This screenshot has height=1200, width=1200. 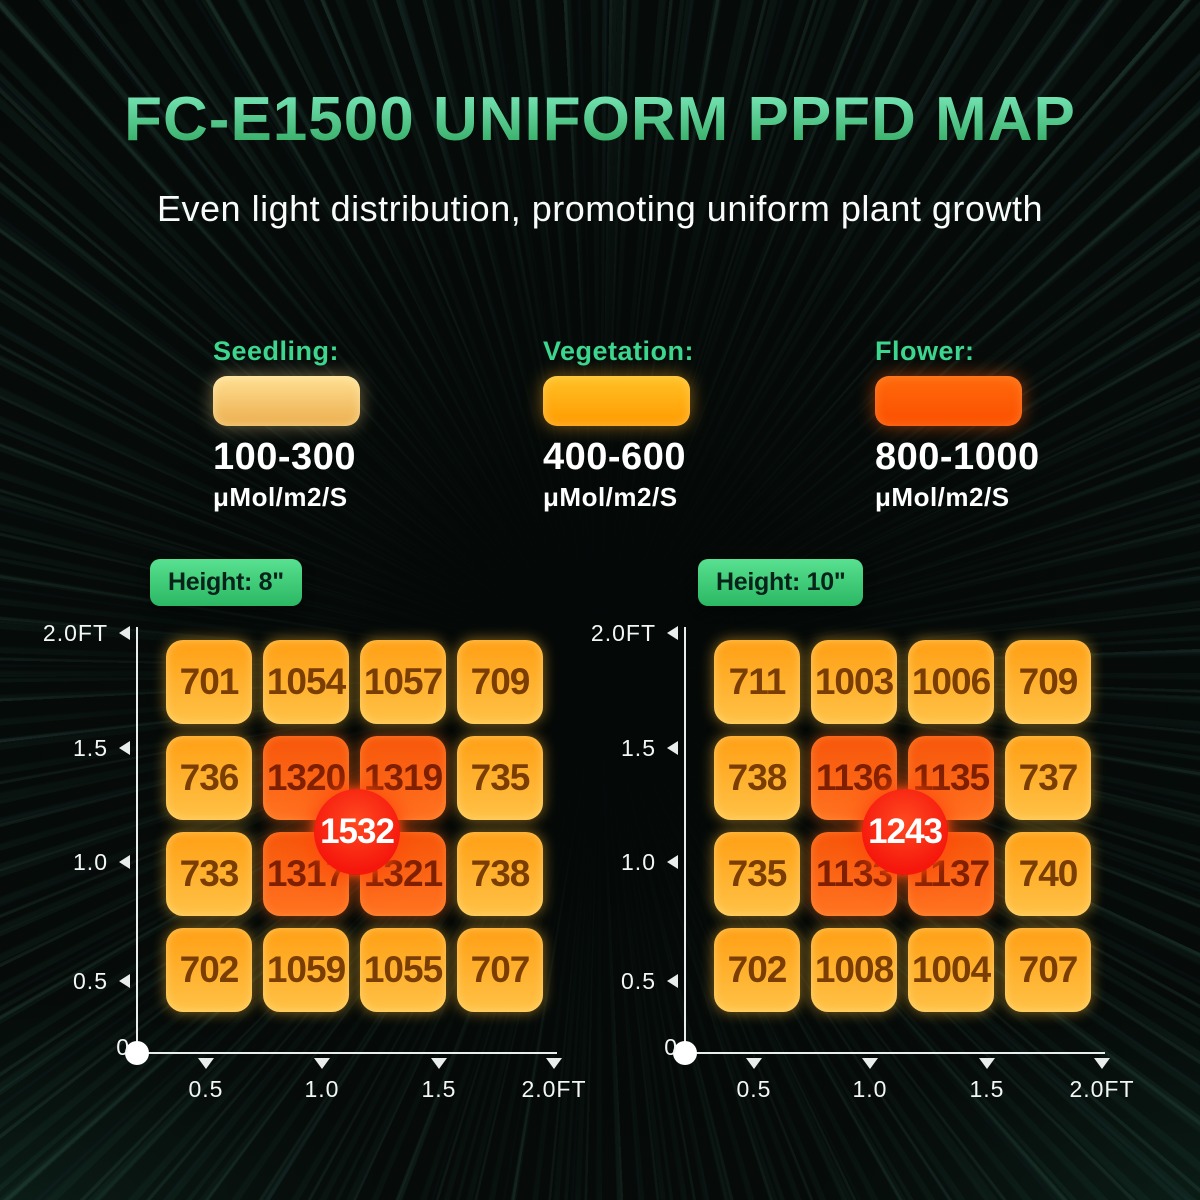 I want to click on height-badge: Height: 8", so click(x=226, y=582).